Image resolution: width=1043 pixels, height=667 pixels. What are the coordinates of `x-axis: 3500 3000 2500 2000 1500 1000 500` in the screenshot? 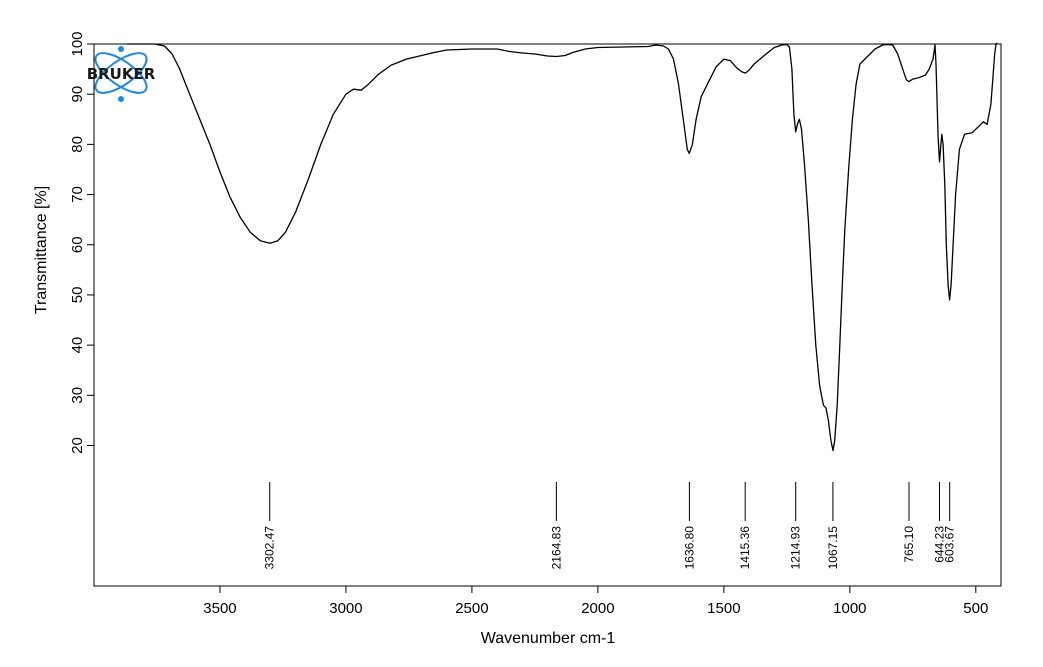 It's located at (595, 601).